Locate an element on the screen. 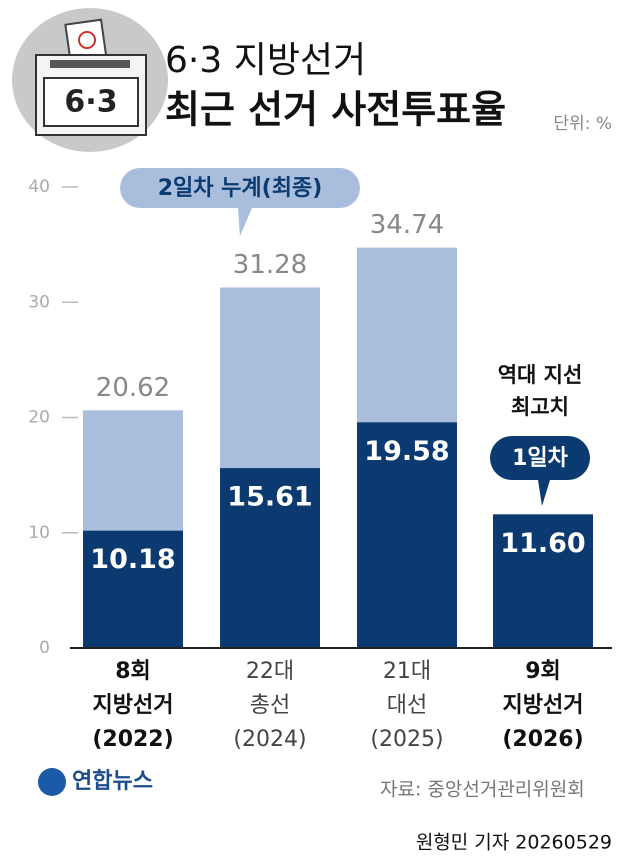 The image size is (640, 867). legend-label: 2일차 누계(최종) is located at coordinates (240, 188).